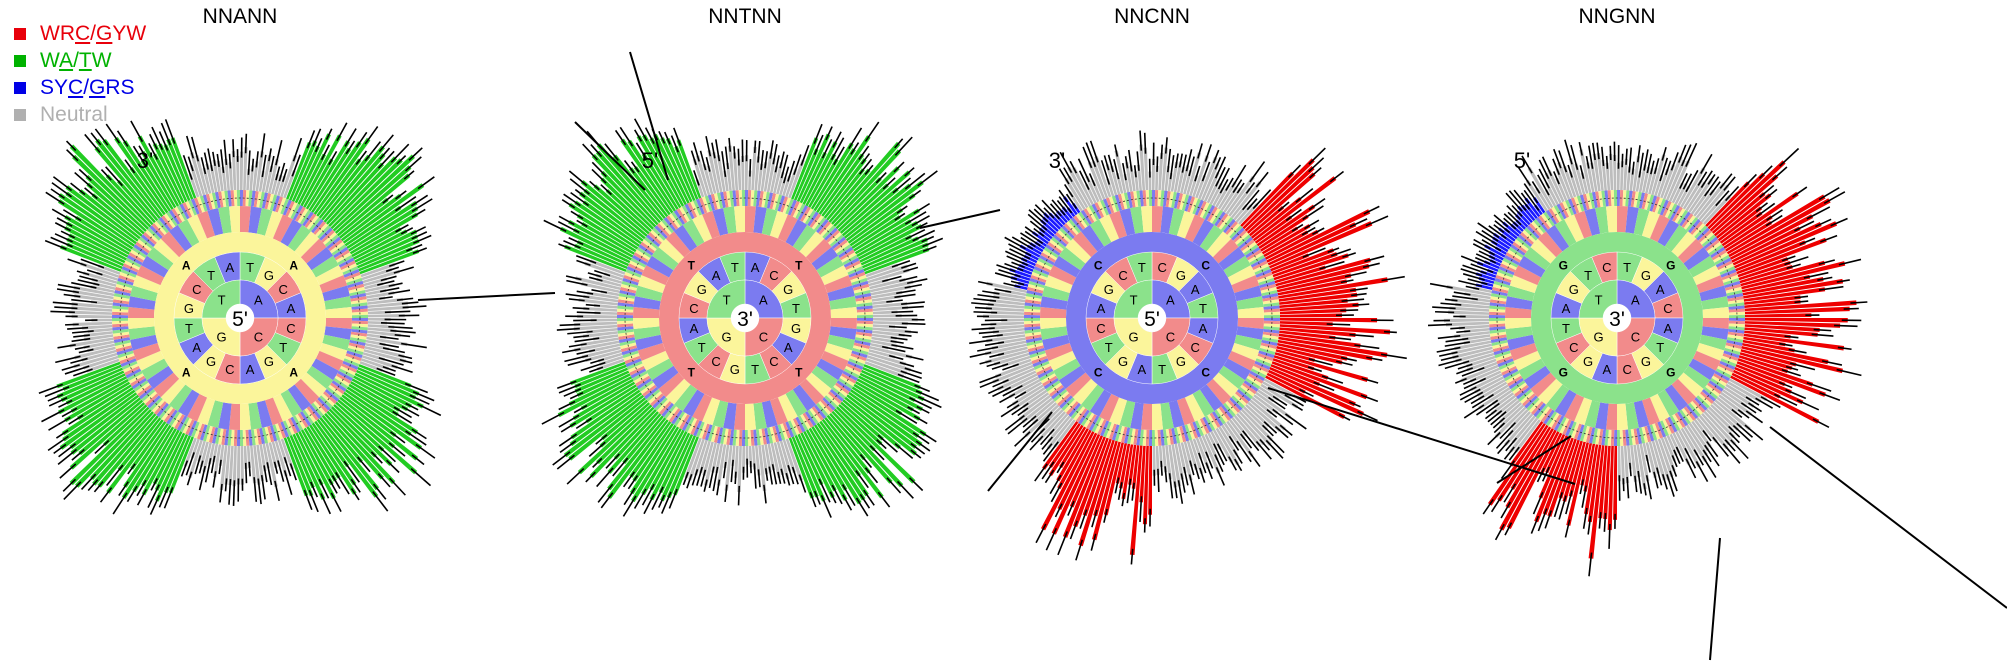 Image resolution: width=2007 pixels, height=669 pixels. I want to click on nucleotide-label: A, so click(1566, 308).